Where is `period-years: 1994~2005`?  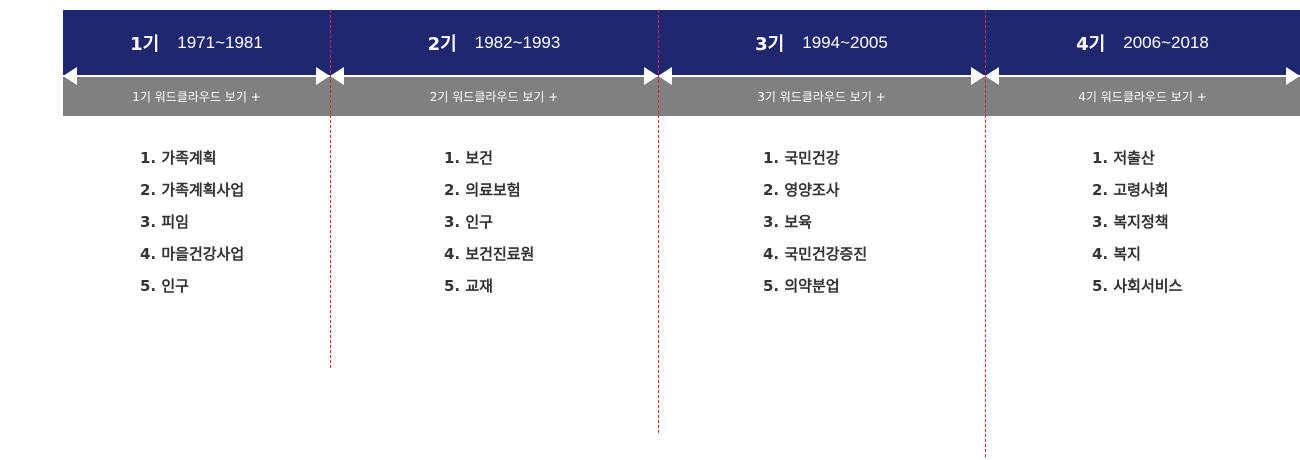
period-years: 1994~2005 is located at coordinates (845, 42).